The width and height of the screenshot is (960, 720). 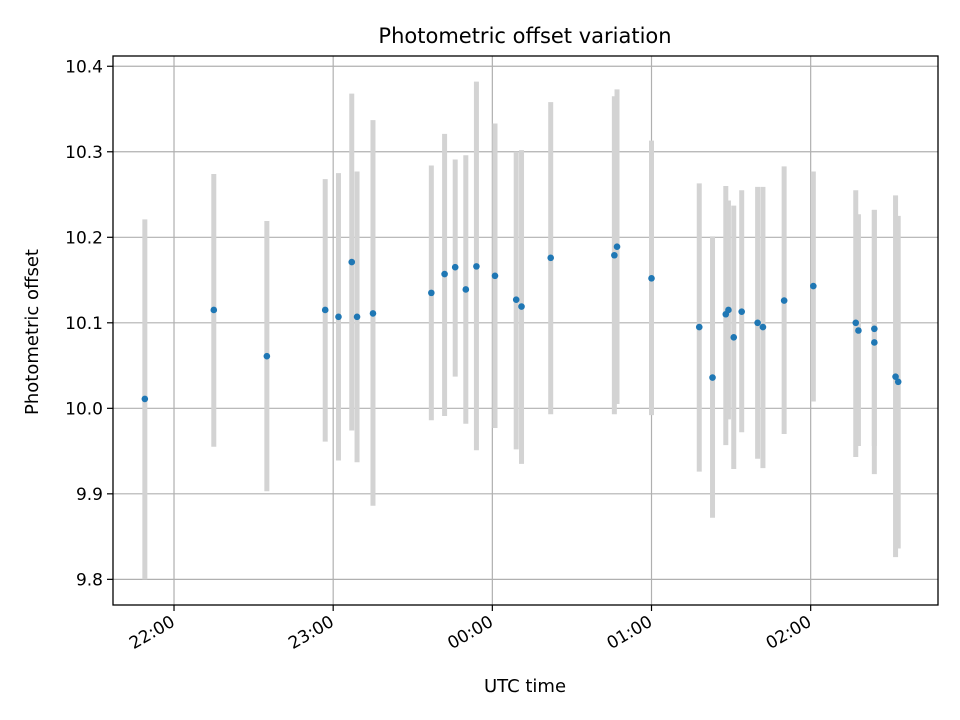 What do you see at coordinates (524, 36) in the screenshot?
I see `chart-title: Photometric offset variation` at bounding box center [524, 36].